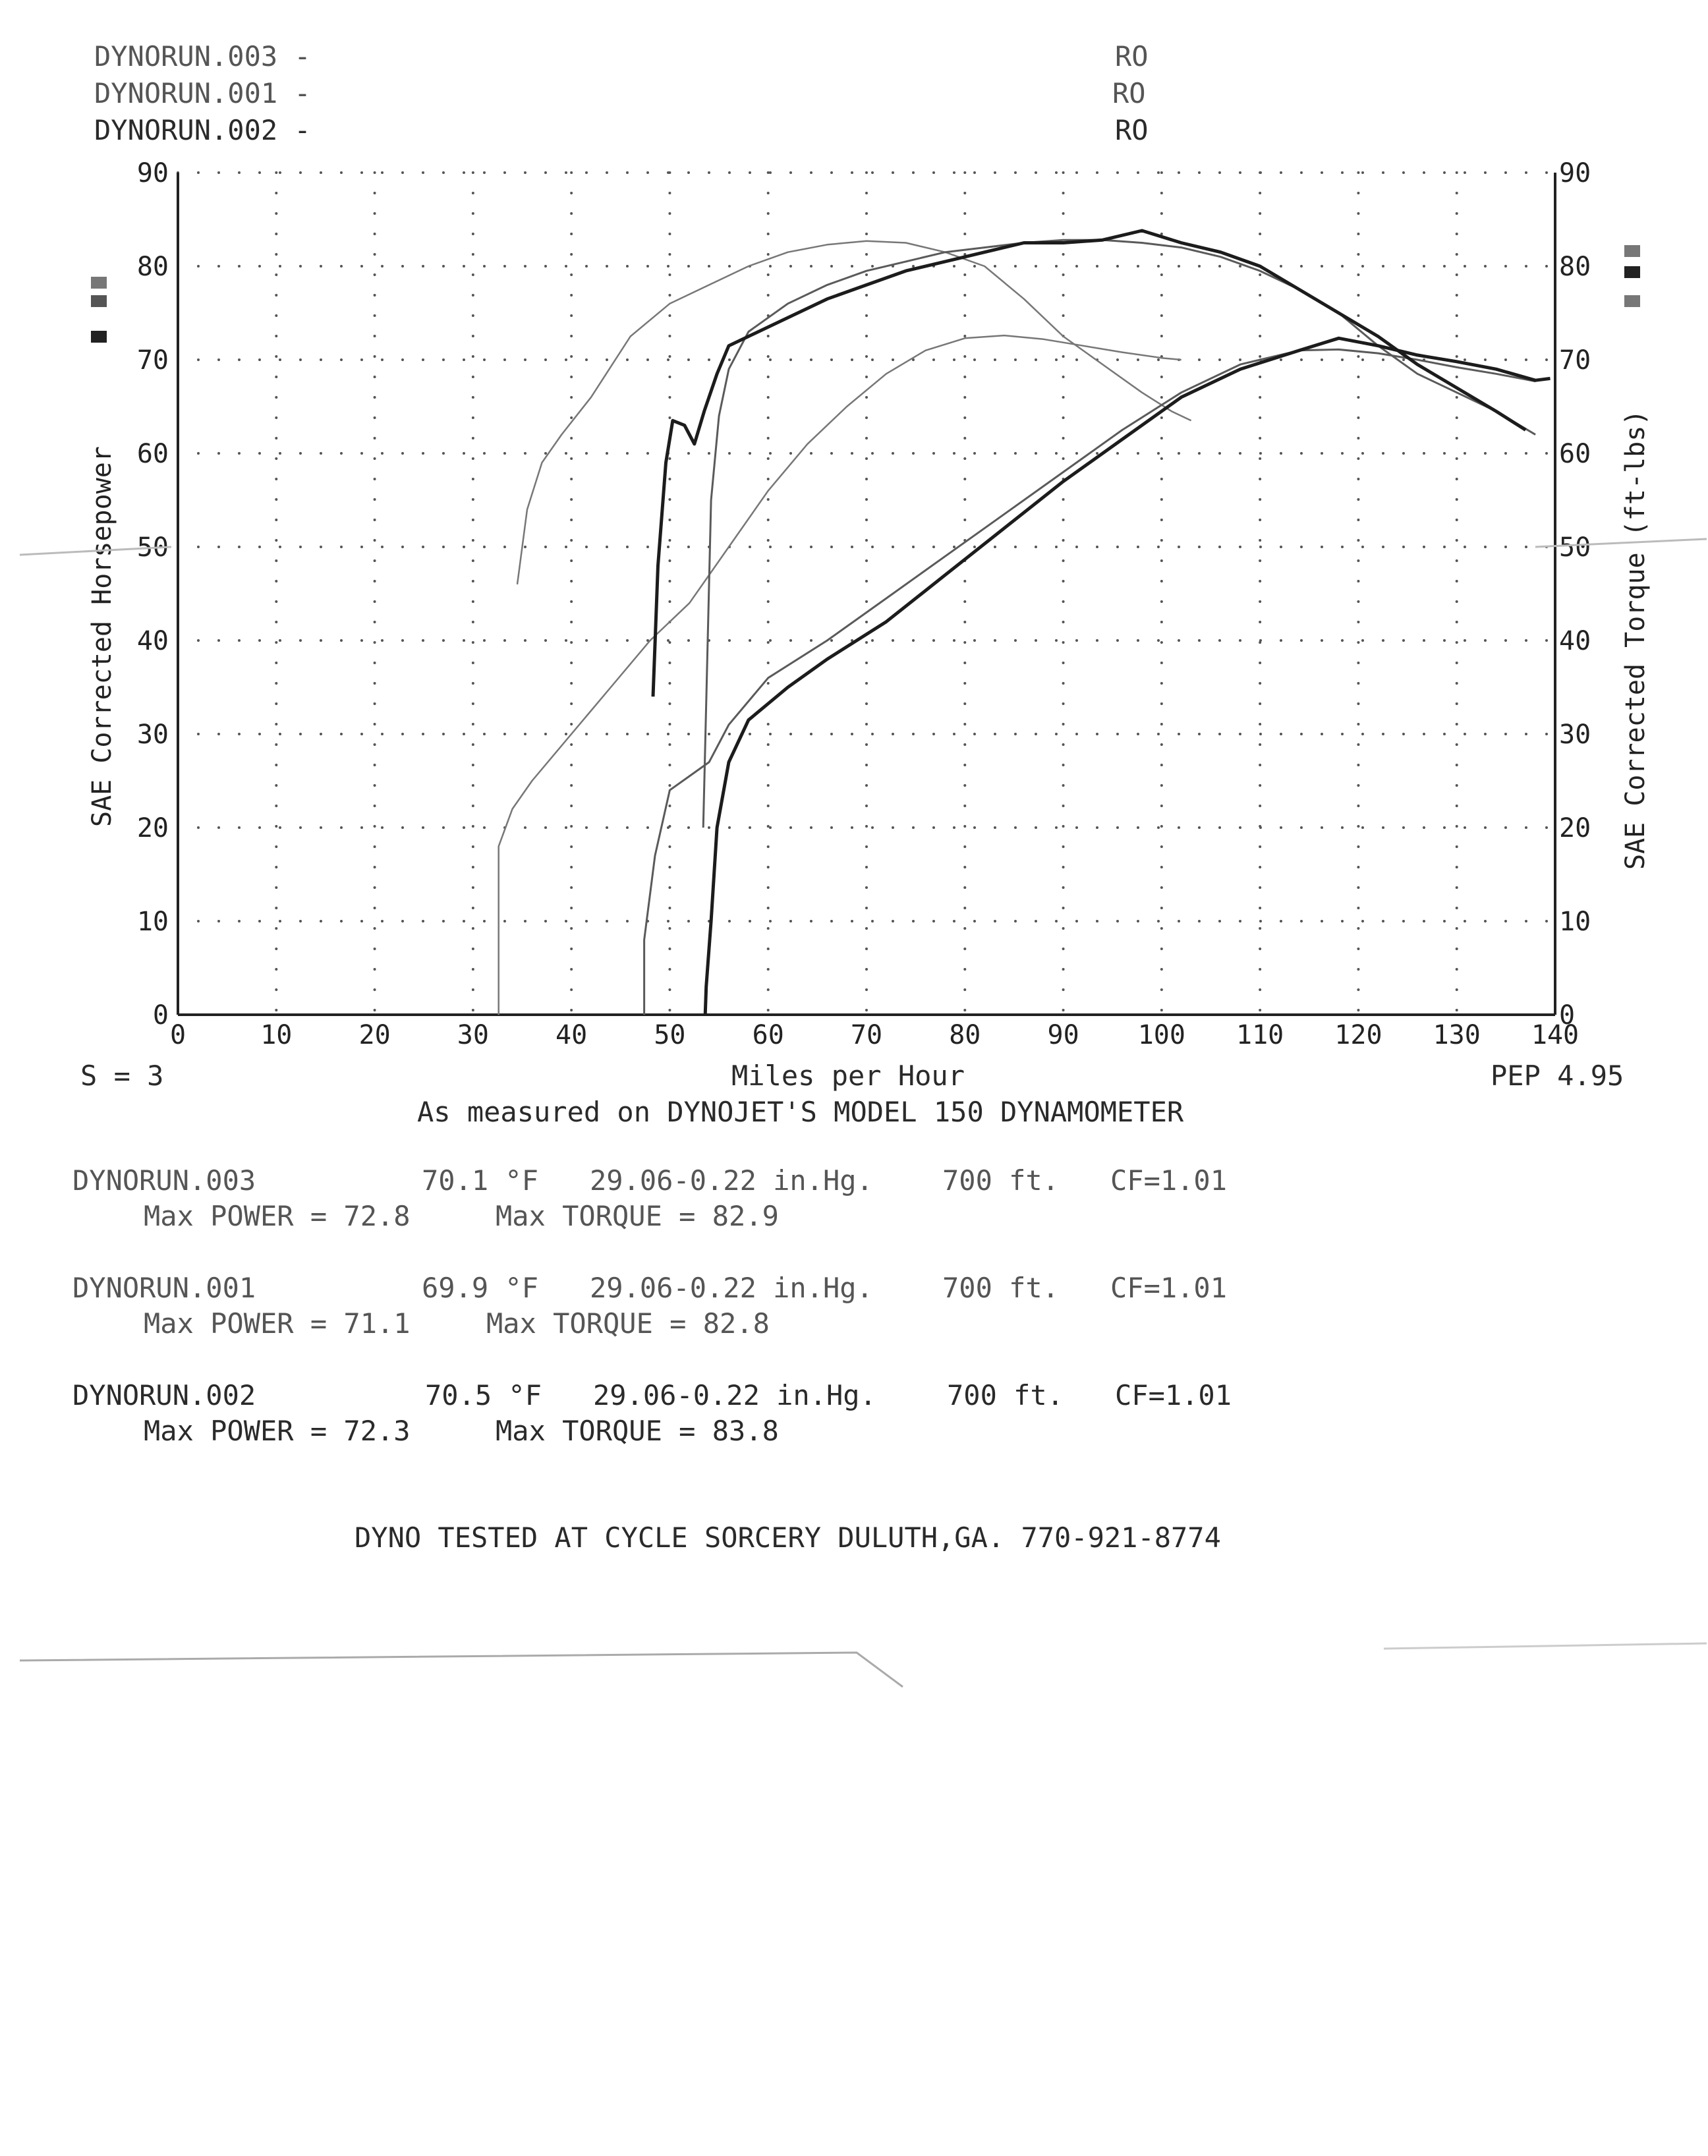 This screenshot has width=1708, height=2156. Describe the element at coordinates (1575, 267) in the screenshot. I see `y-tick-label-right: 80` at that location.